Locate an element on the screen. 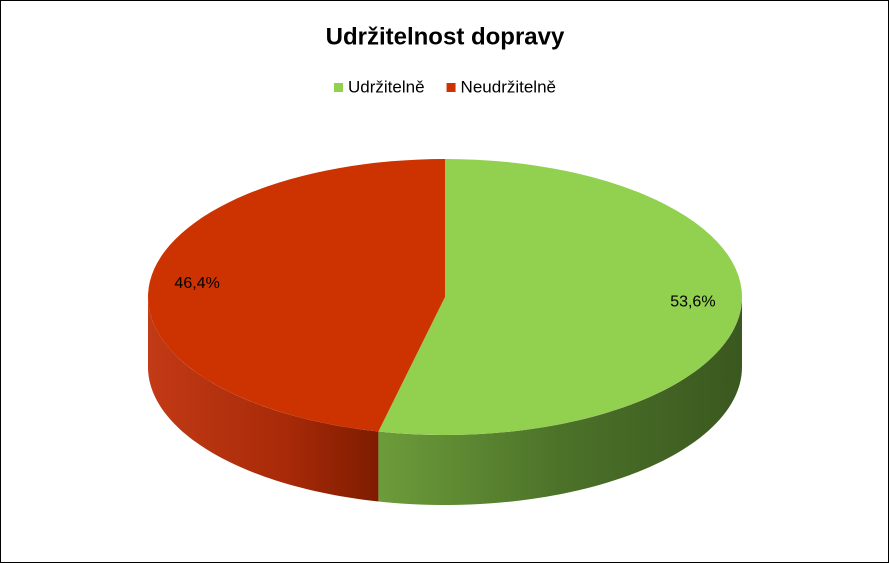  slice-side is located at coordinates (263, 399).